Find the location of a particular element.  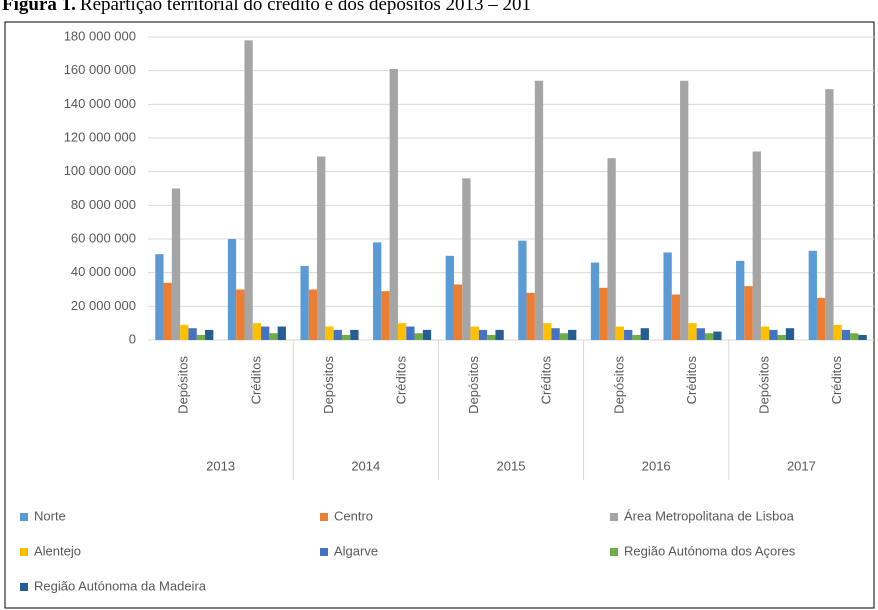

legend-label: Região Autónoma da Madeira is located at coordinates (120, 585).